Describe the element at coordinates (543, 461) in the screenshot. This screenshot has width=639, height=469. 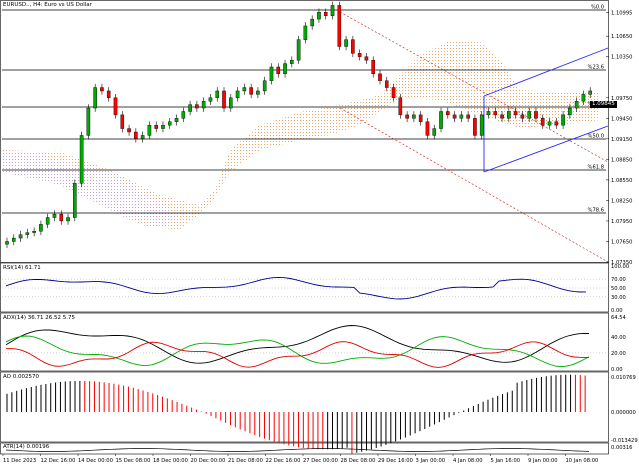
I see `time-axis-label: 9 Jan 00:00` at that location.